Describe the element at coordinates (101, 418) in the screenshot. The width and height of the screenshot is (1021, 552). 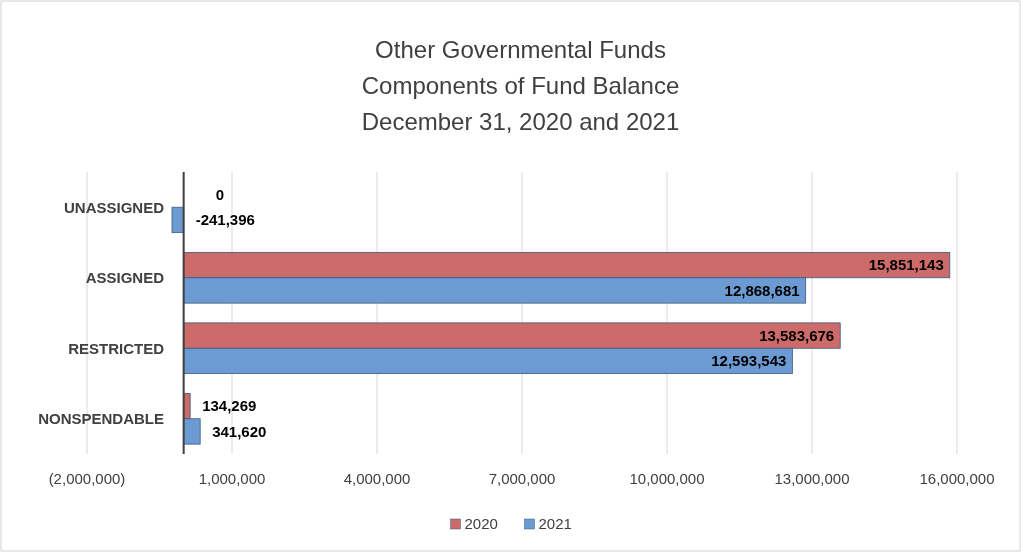
I see `y-tick-label: NONSPENDABLE` at that location.